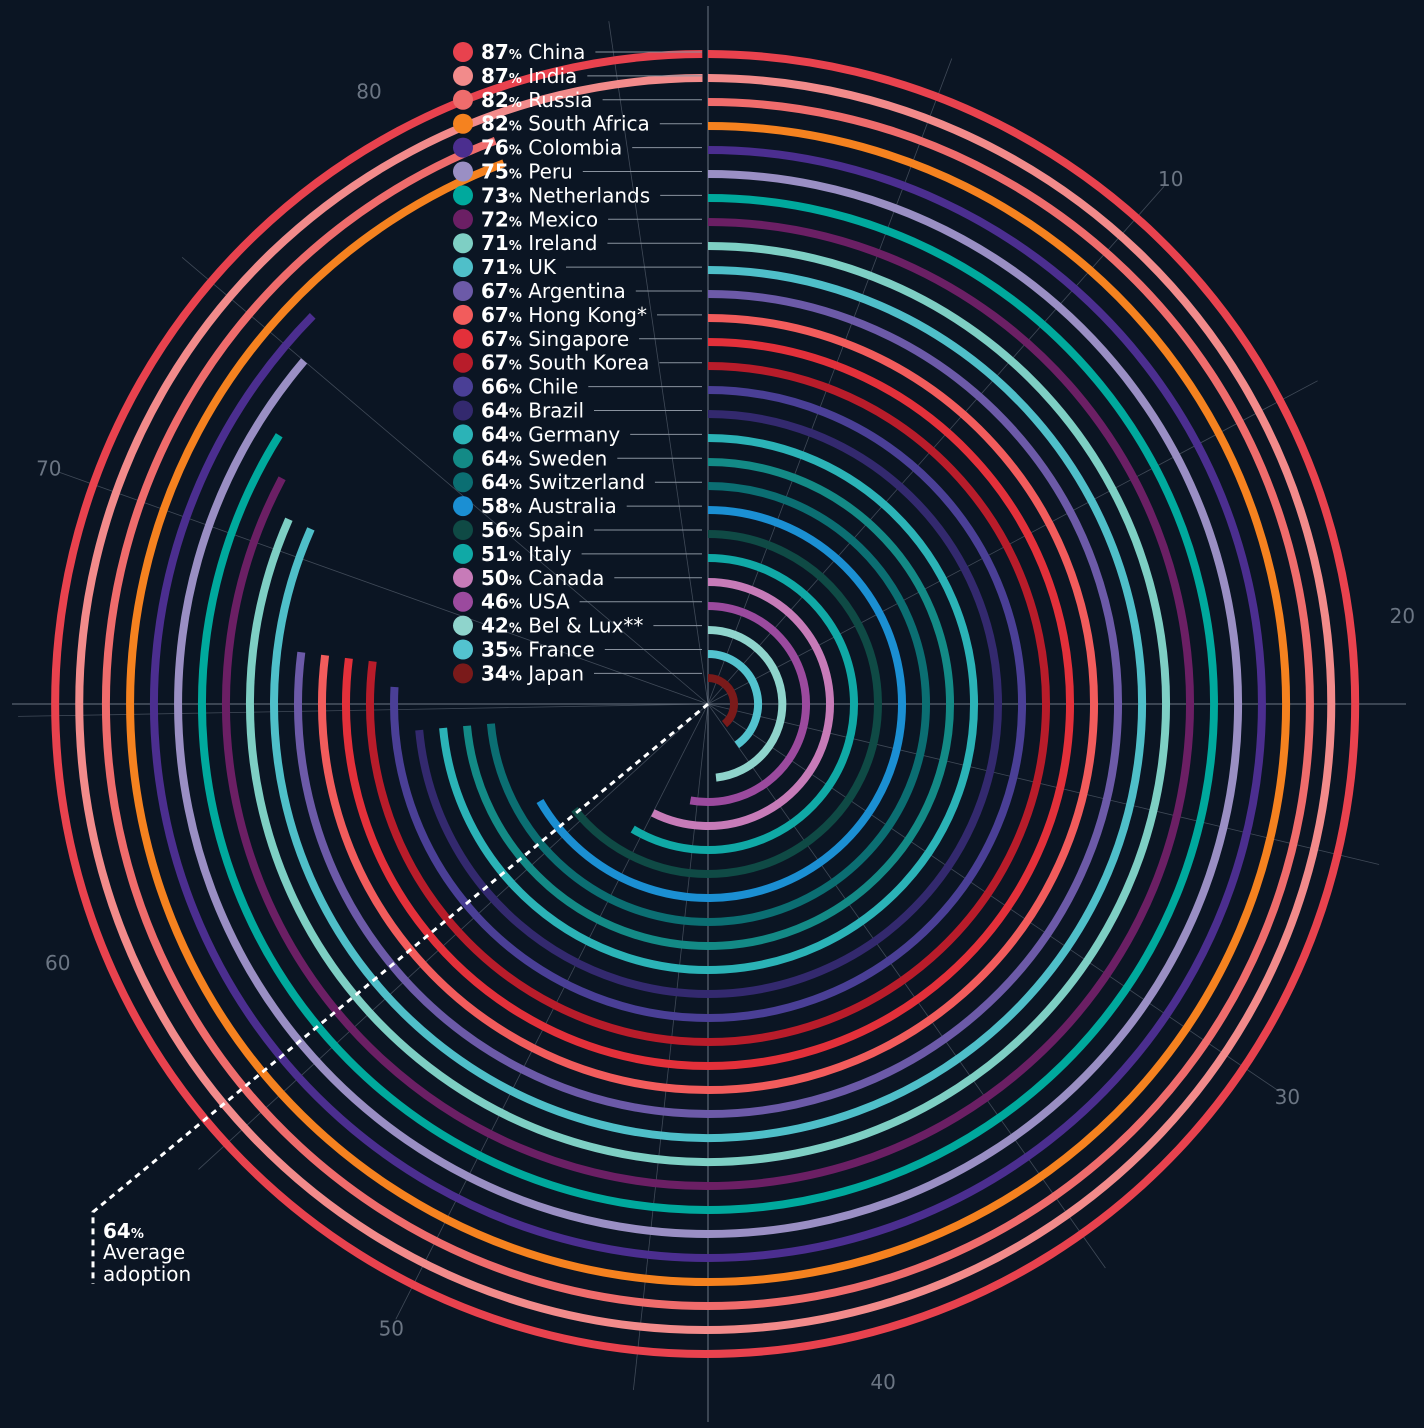 The image size is (1424, 1428). Describe the element at coordinates (117, 1231) in the screenshot. I see `average-value-number: 64` at that location.